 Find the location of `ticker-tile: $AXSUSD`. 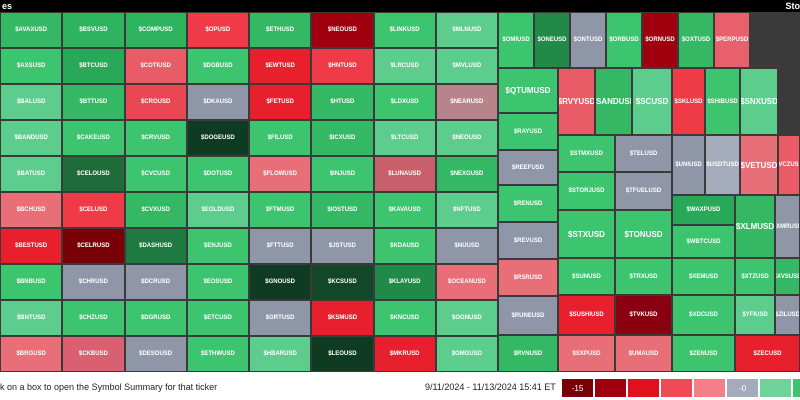

ticker-tile: $AXSUSD is located at coordinates (31, 66).